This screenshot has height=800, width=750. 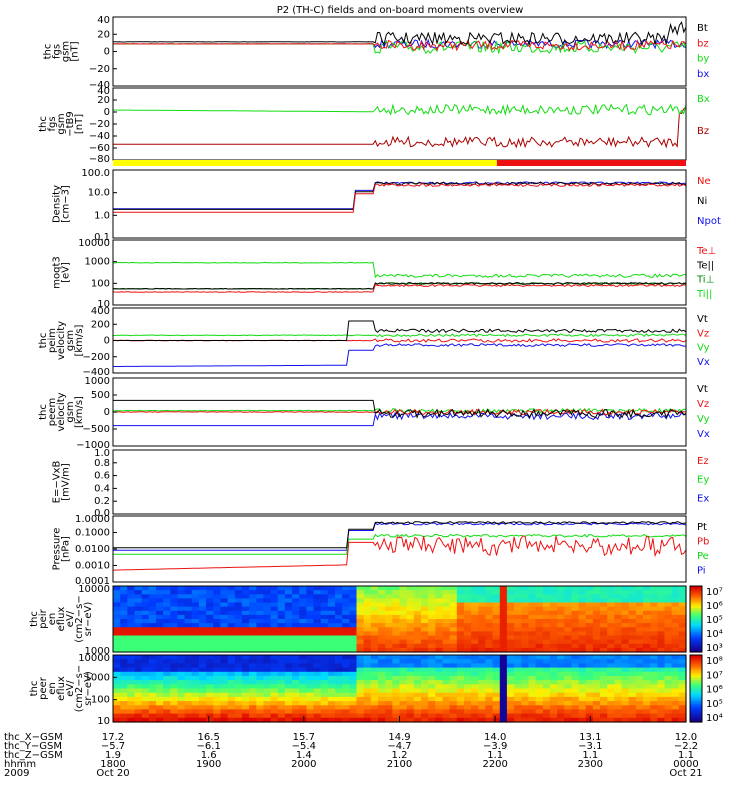 What do you see at coordinates (714, 592) in the screenshot?
I see `colorbar-tick-label: 10⁷` at bounding box center [714, 592].